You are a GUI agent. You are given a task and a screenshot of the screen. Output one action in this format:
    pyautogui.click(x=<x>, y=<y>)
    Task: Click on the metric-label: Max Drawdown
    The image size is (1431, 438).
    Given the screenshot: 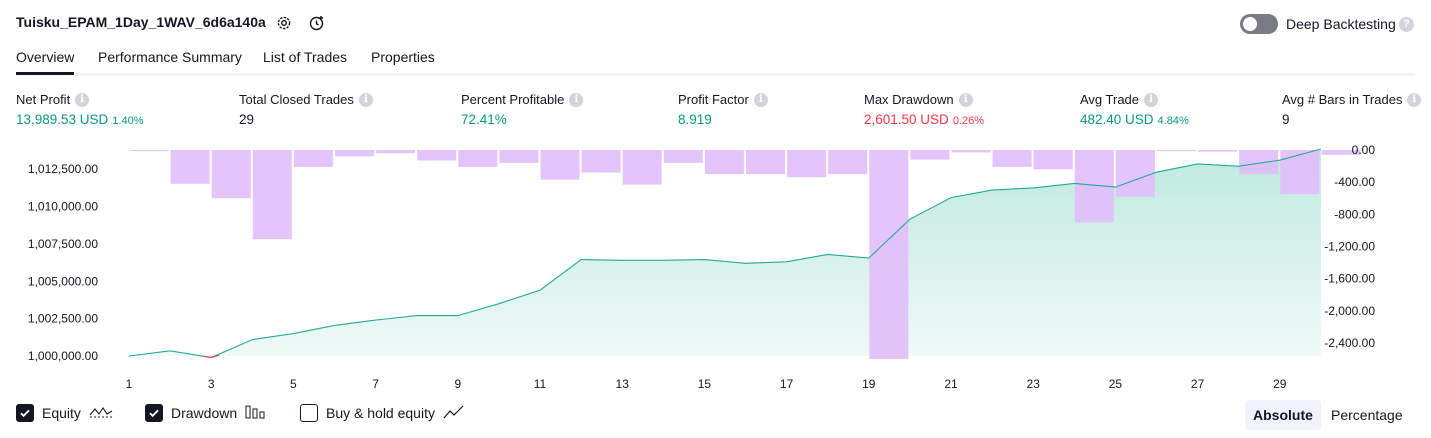 What is the action you would take?
    pyautogui.click(x=909, y=99)
    